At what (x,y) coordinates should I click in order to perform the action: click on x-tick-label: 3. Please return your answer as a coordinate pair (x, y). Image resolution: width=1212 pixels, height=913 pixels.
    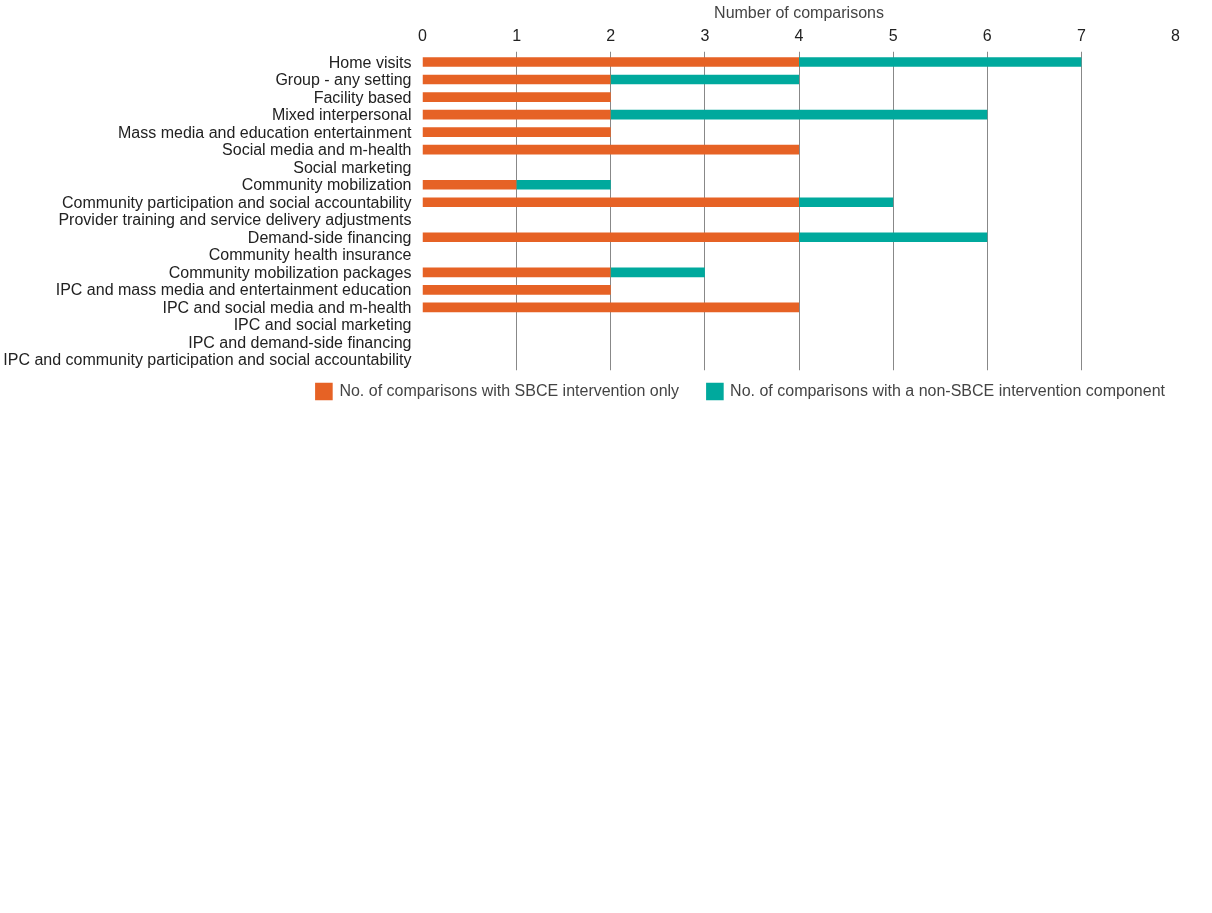
    Looking at the image, I should click on (705, 35).